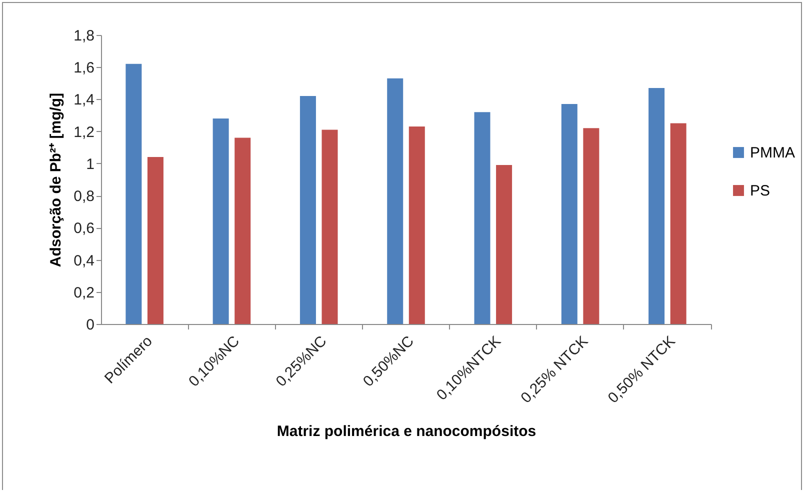 The height and width of the screenshot is (495, 812). I want to click on y-tick-label: 1,4, so click(84, 100).